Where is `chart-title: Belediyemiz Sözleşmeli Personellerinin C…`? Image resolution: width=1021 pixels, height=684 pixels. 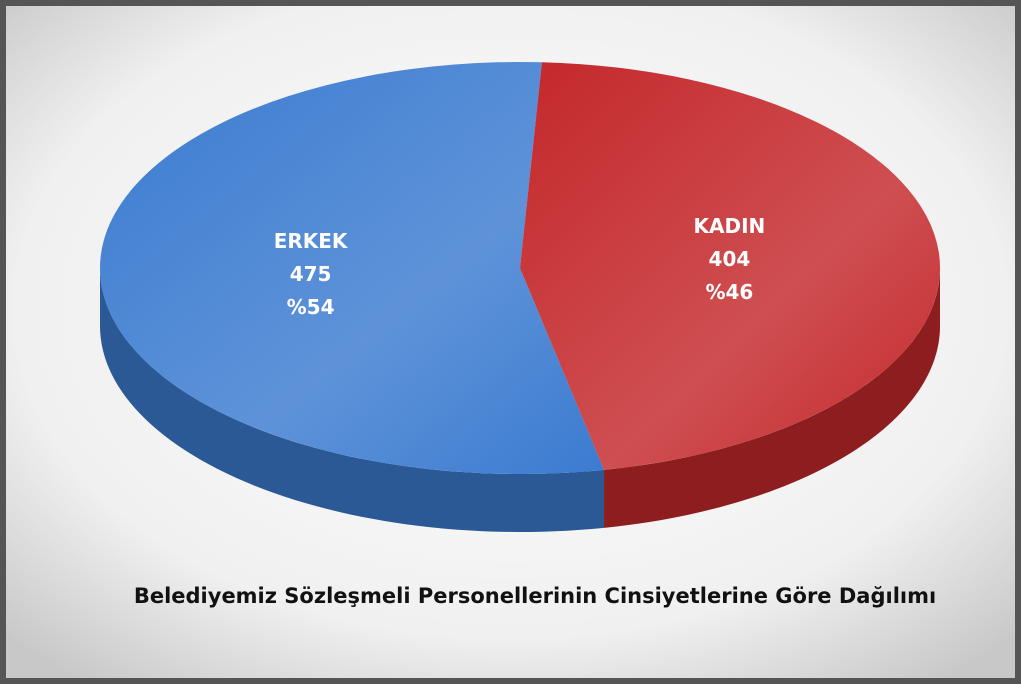
chart-title: Belediyemiz Sözleşmeli Personellerinin C… is located at coordinates (535, 596).